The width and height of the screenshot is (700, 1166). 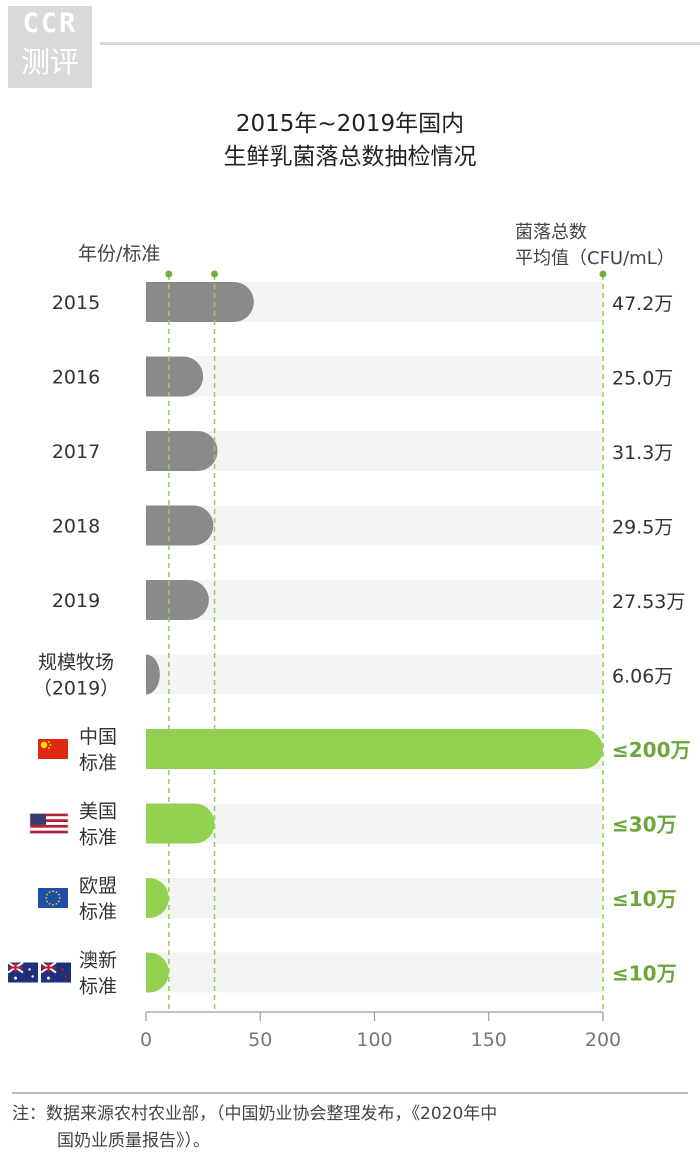 What do you see at coordinates (350, 141) in the screenshot?
I see `chart-title: 2015年~2019年国内 生鲜乳菌落总数抽检情况` at bounding box center [350, 141].